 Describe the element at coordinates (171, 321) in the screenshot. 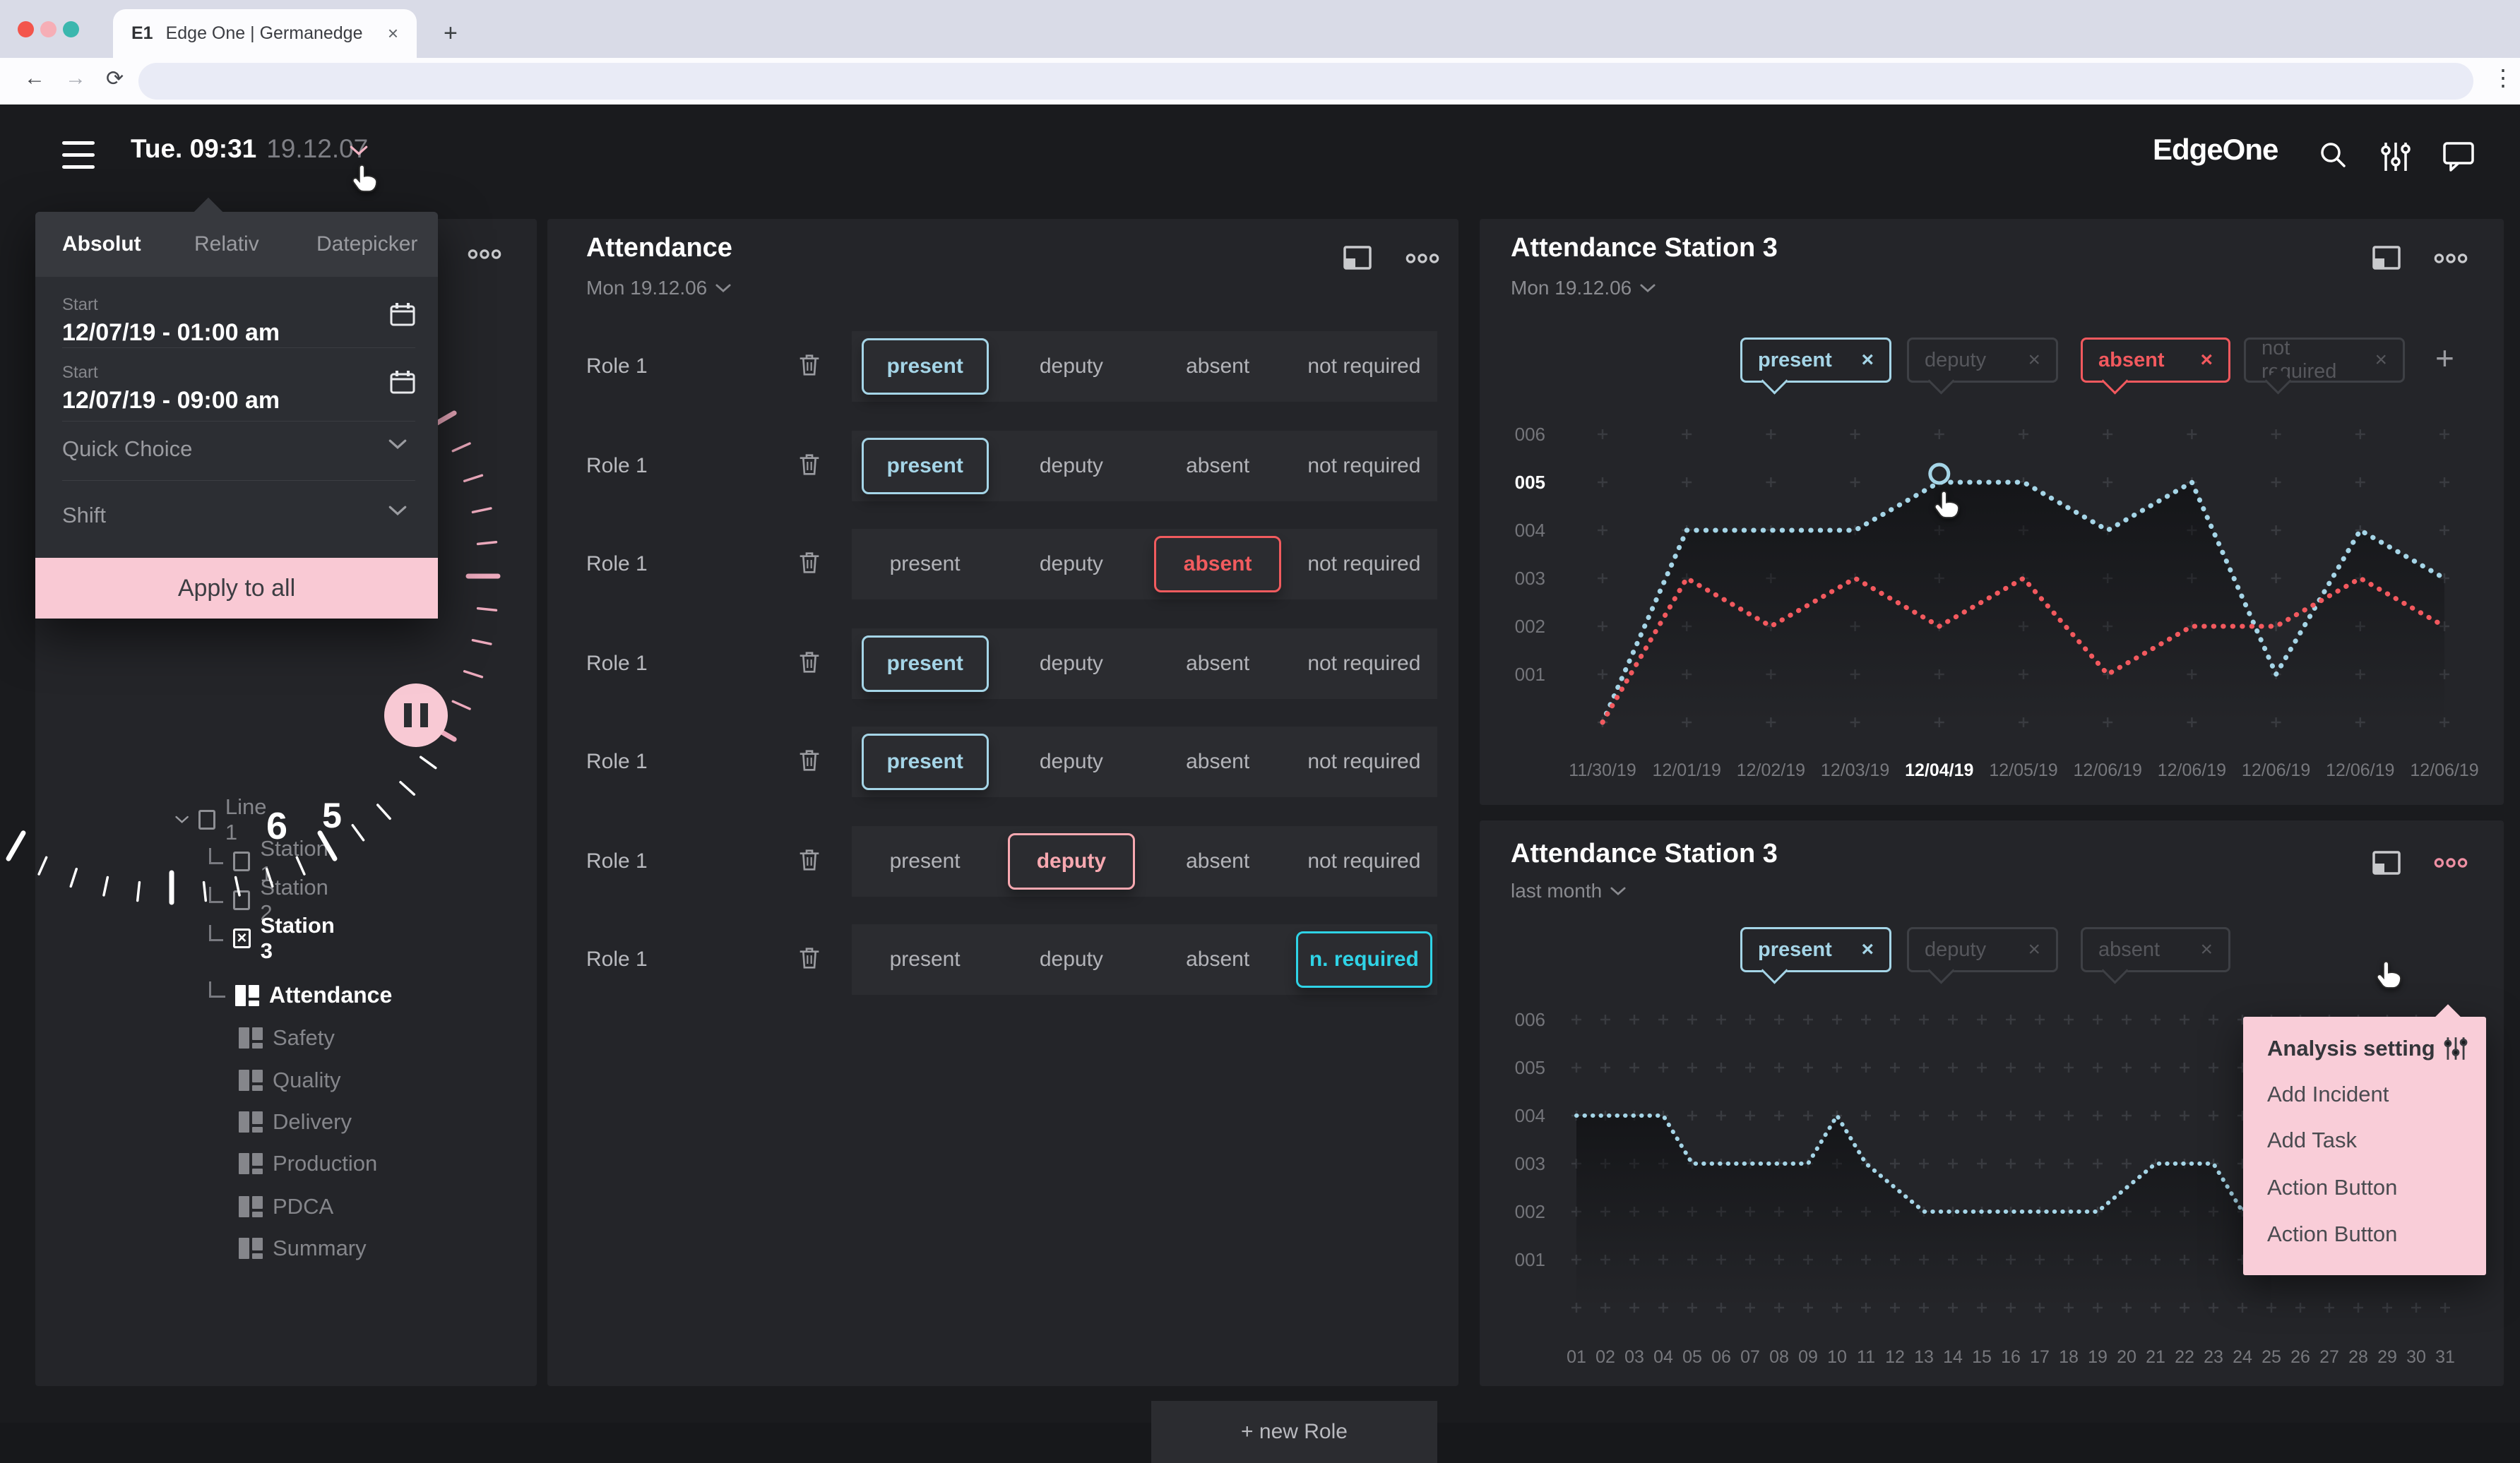

I see `start-field-1: Start 12/07/19 - 01:00 am` at that location.